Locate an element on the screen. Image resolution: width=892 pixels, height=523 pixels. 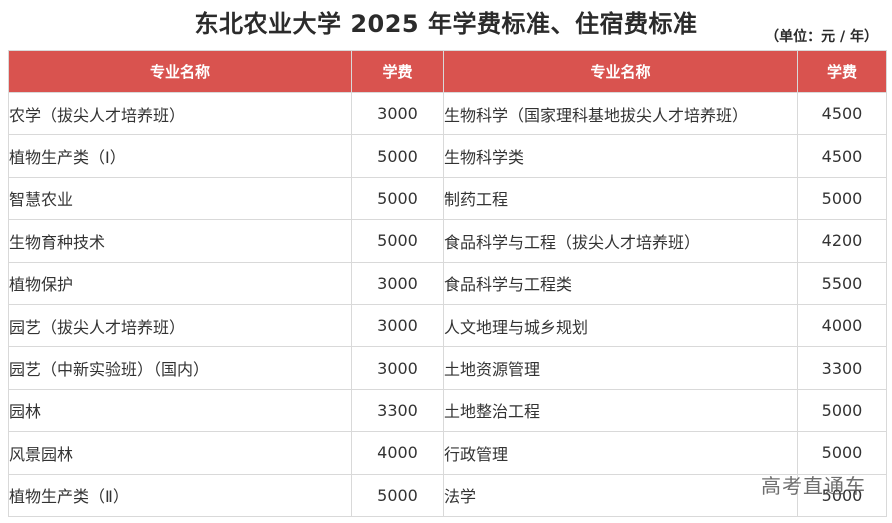
page-title: 东北农业大学 2025 年学费标准、住宿费标准 is located at coordinates (446, 24).